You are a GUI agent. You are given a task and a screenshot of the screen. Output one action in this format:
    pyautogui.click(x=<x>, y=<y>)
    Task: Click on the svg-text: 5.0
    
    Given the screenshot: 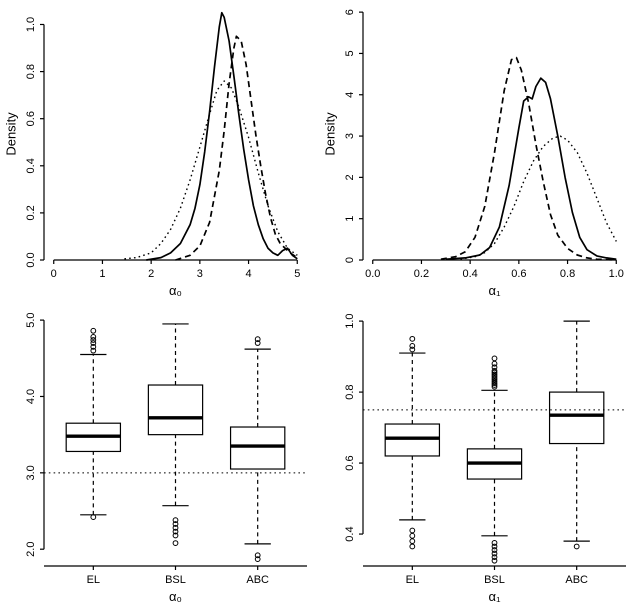 What is the action you would take?
    pyautogui.click(x=31, y=319)
    